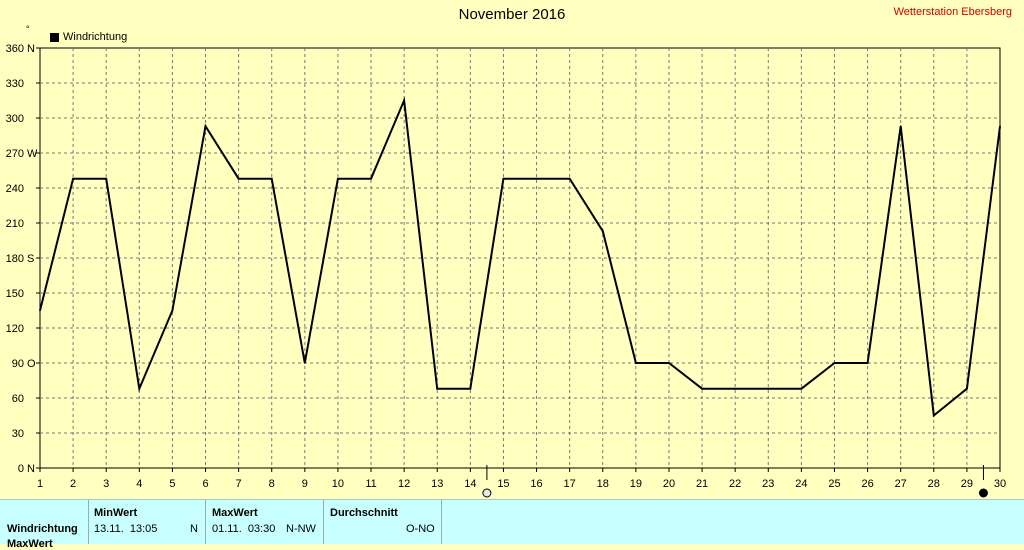 The width and height of the screenshot is (1024, 550). I want to click on x-tick-label: 9, so click(305, 484).